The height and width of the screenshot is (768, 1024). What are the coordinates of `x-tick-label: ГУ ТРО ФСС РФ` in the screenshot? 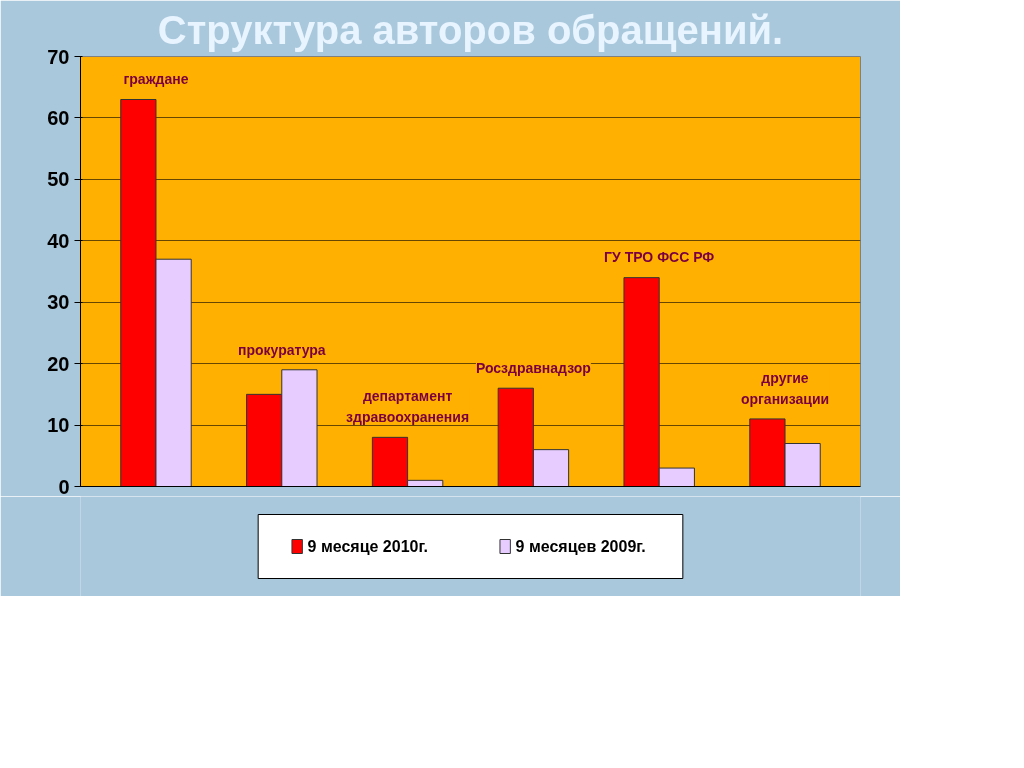 It's located at (659, 257).